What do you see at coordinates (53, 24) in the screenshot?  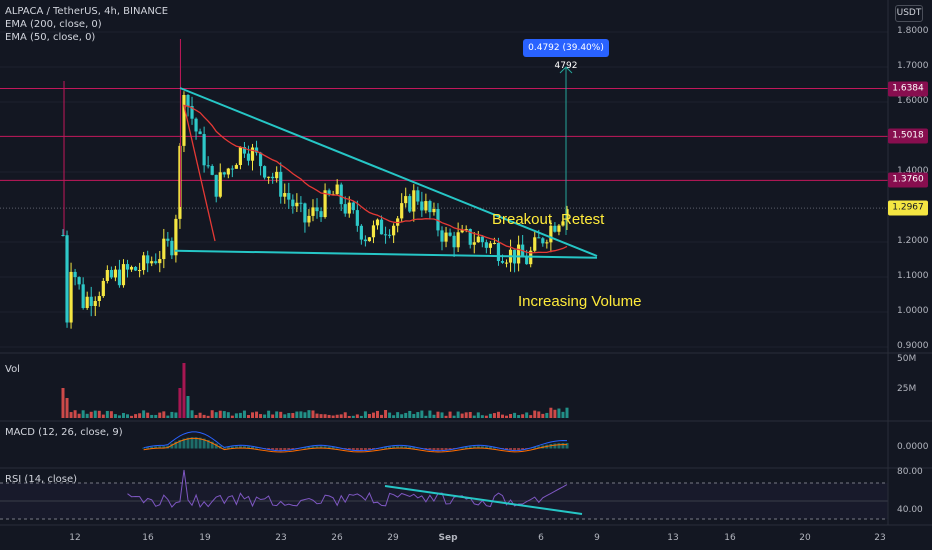 I see `ema200-legend: EMA (200, close, 0)` at bounding box center [53, 24].